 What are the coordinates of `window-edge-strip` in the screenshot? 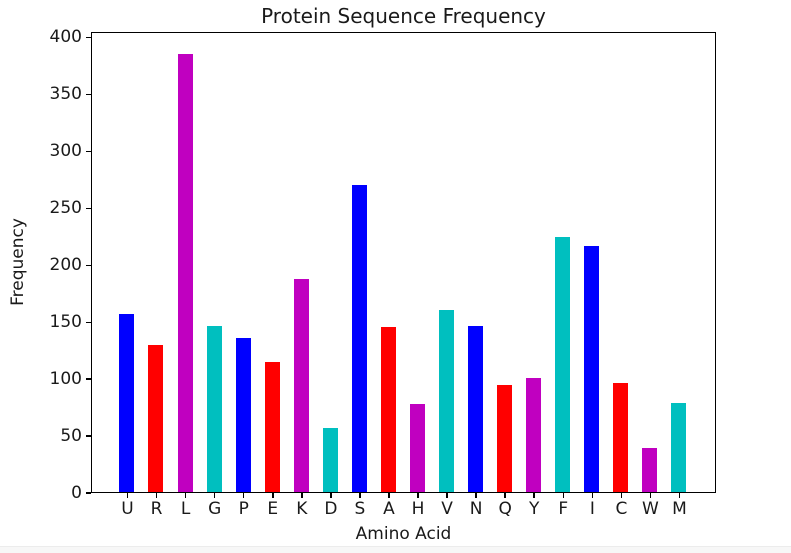 It's located at (395, 549).